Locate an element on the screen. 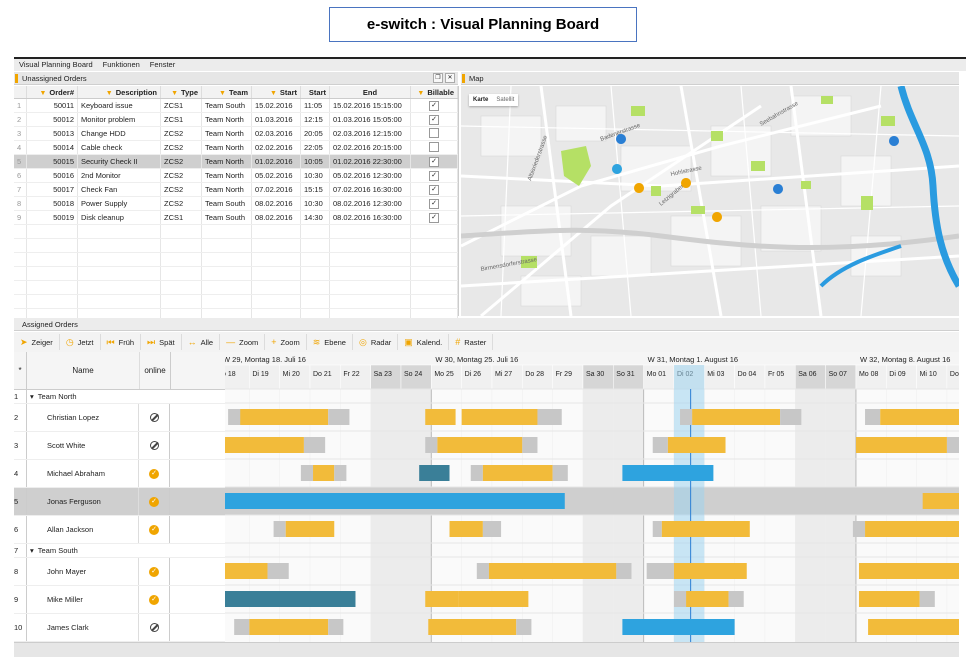  toolbar-button-zoom: — Zoom is located at coordinates (243, 342).